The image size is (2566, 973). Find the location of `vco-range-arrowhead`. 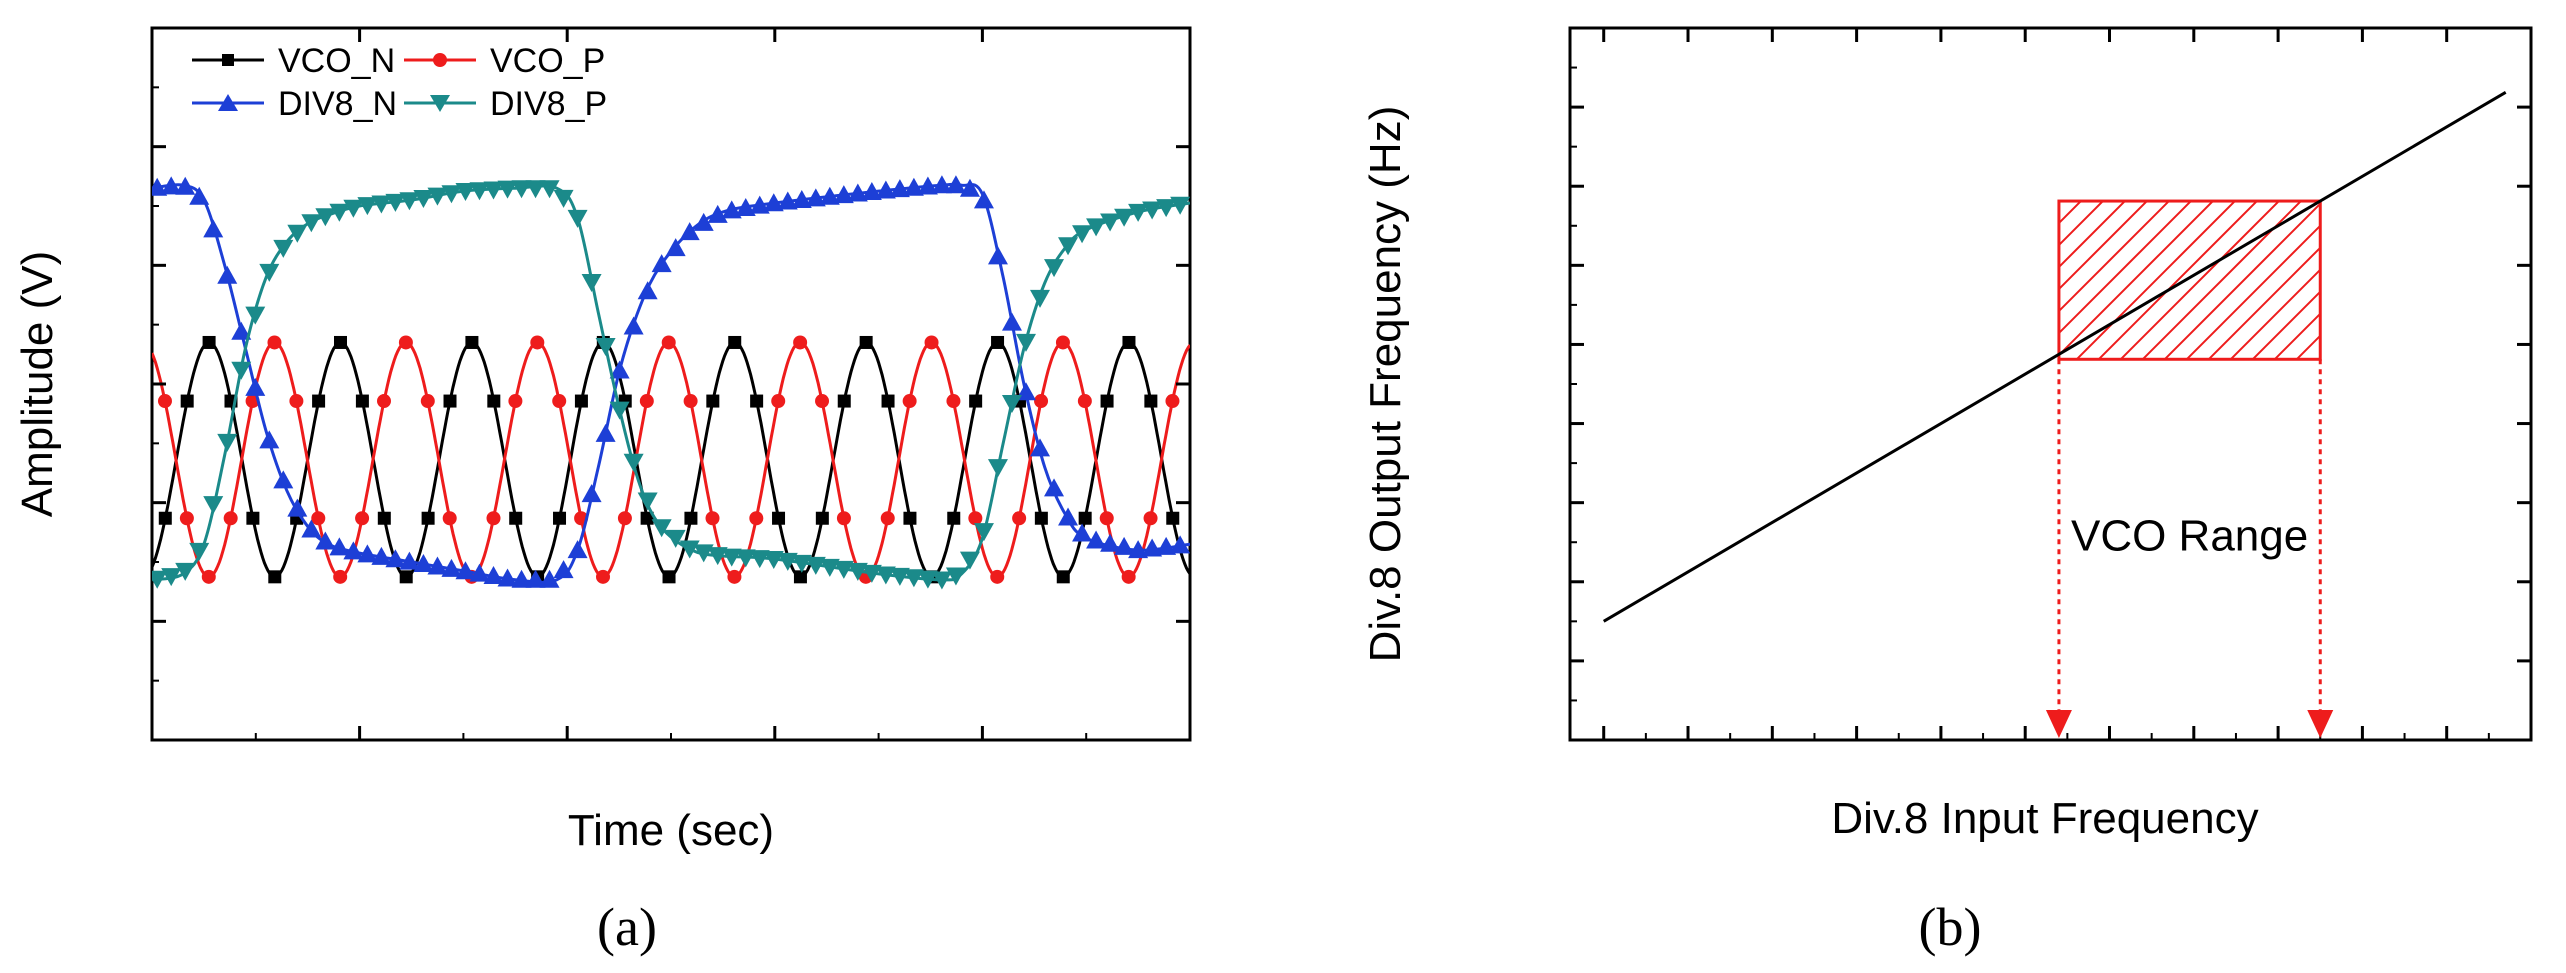

vco-range-arrowhead is located at coordinates (2320, 724).